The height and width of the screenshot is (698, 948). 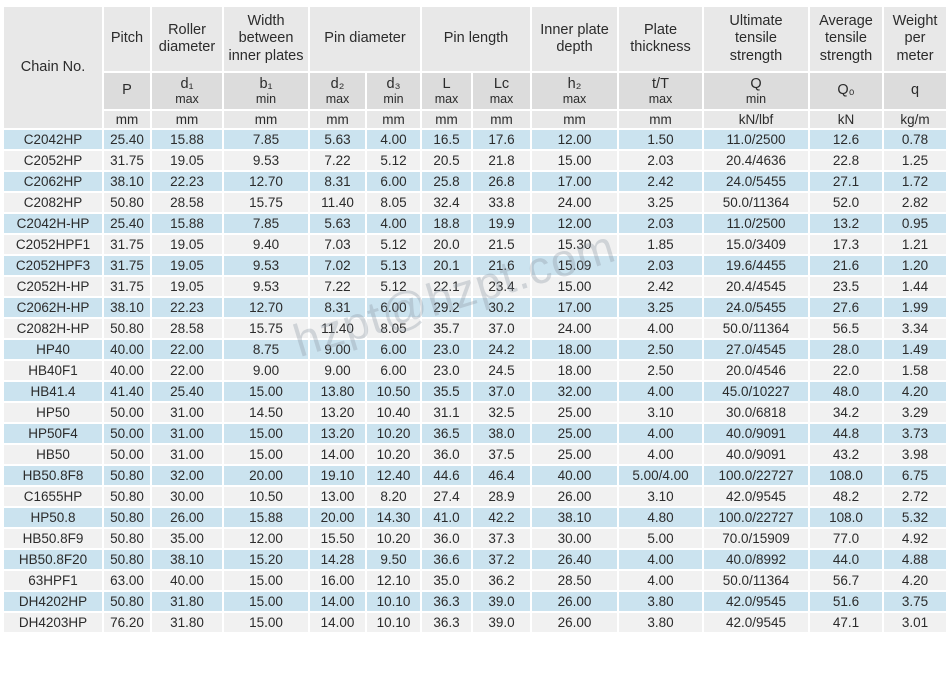 I want to click on cell-value: 4.80, so click(x=660, y=517).